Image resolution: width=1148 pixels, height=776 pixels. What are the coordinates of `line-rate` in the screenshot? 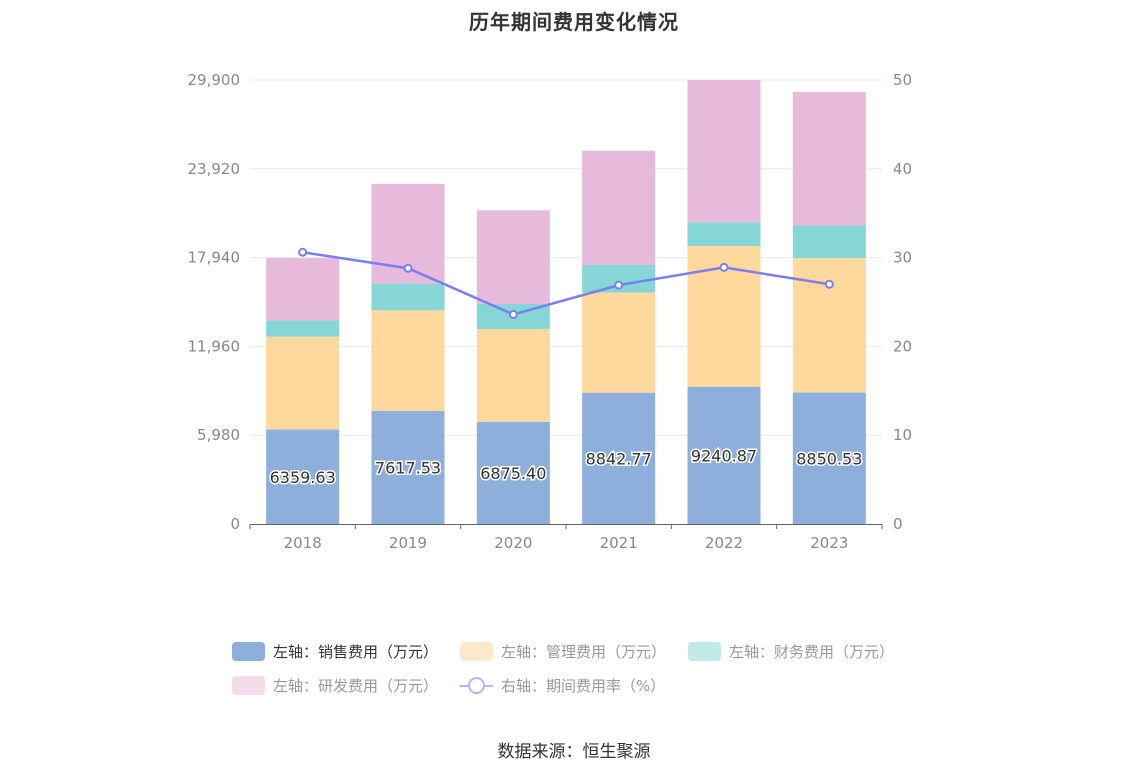 It's located at (566, 283).